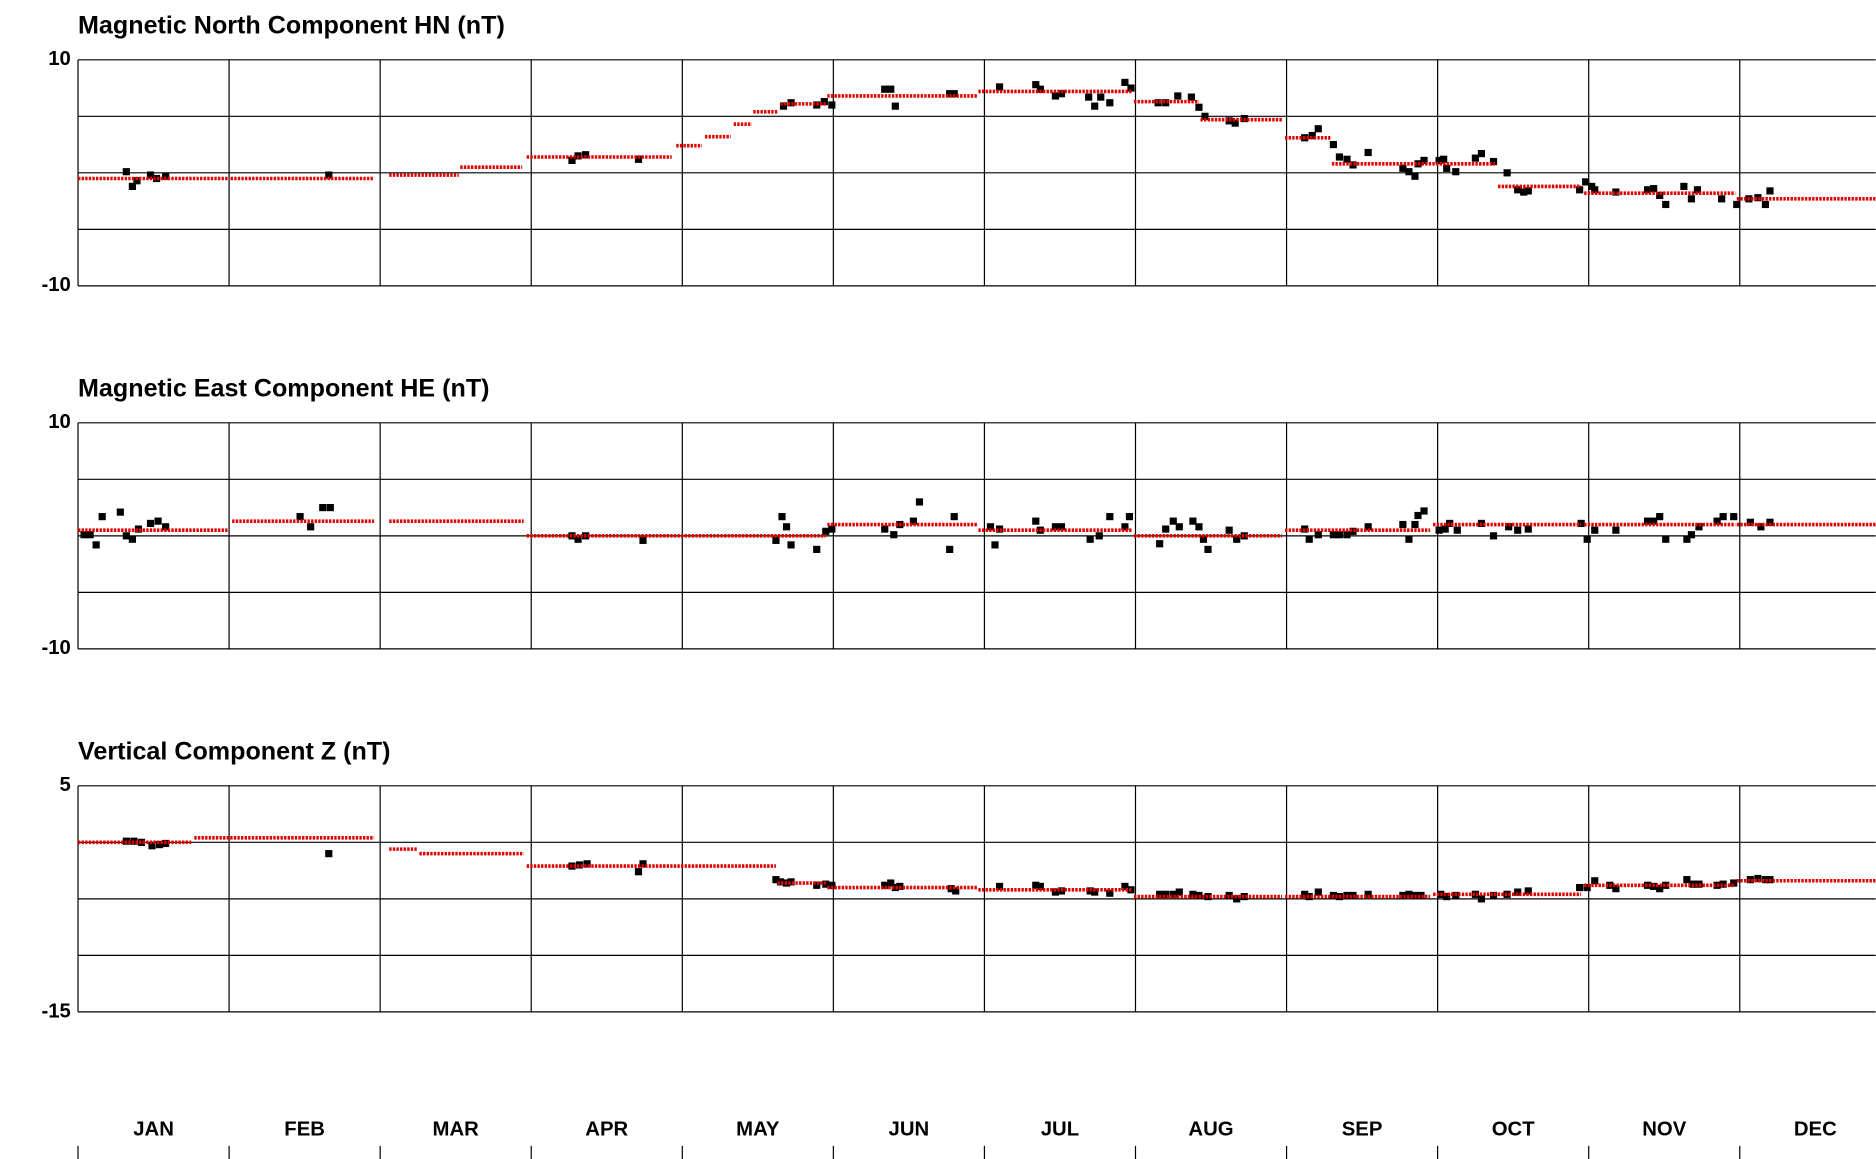 The height and width of the screenshot is (1159, 1876). I want to click on x-tick-label: FEB, so click(304, 1130).